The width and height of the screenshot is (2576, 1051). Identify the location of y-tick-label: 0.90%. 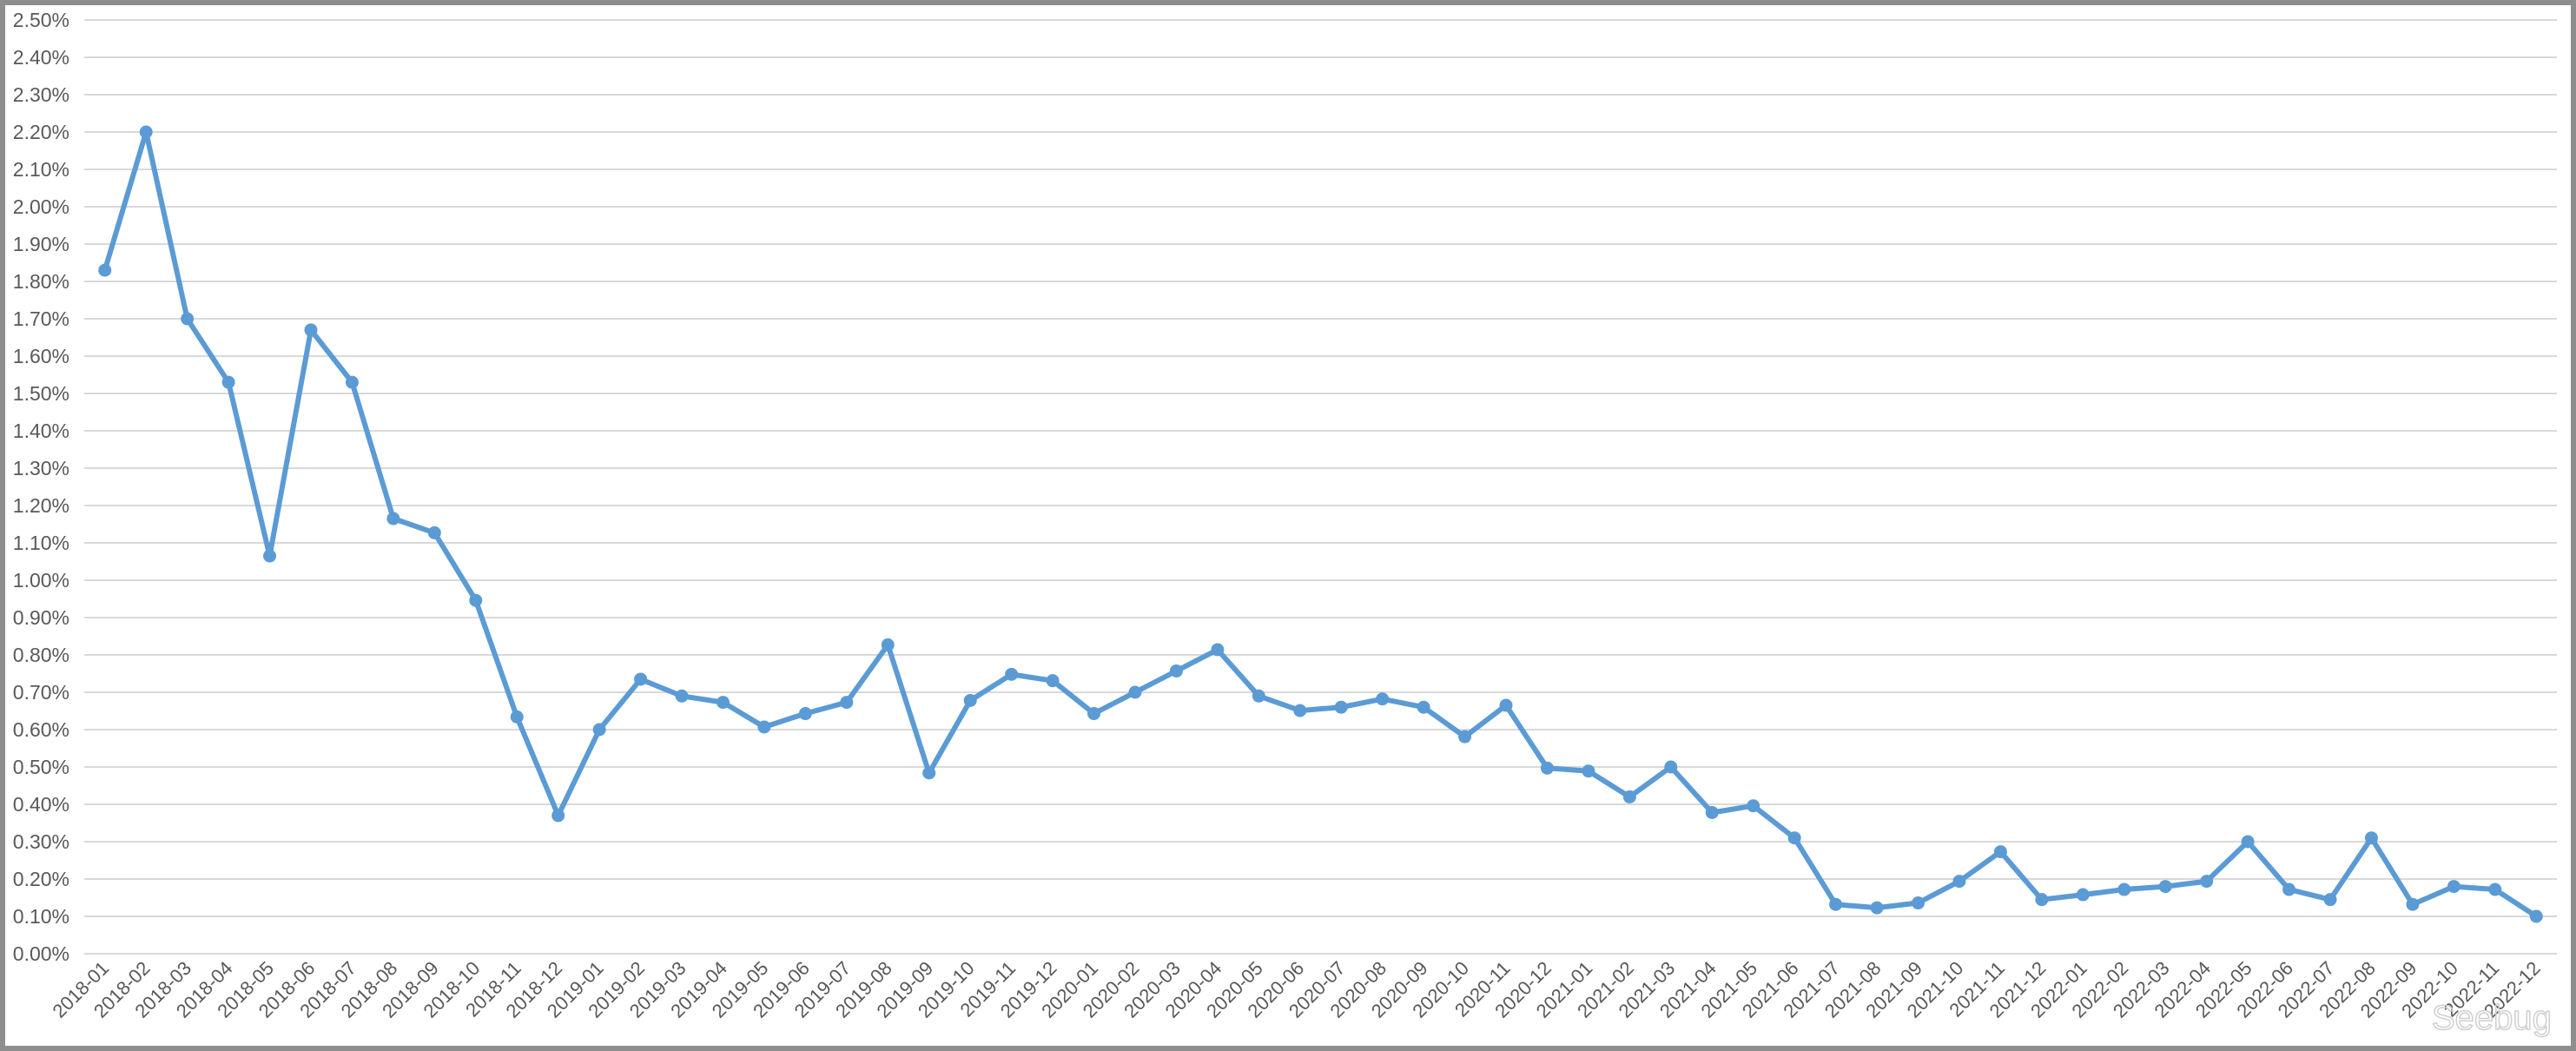
(41, 617).